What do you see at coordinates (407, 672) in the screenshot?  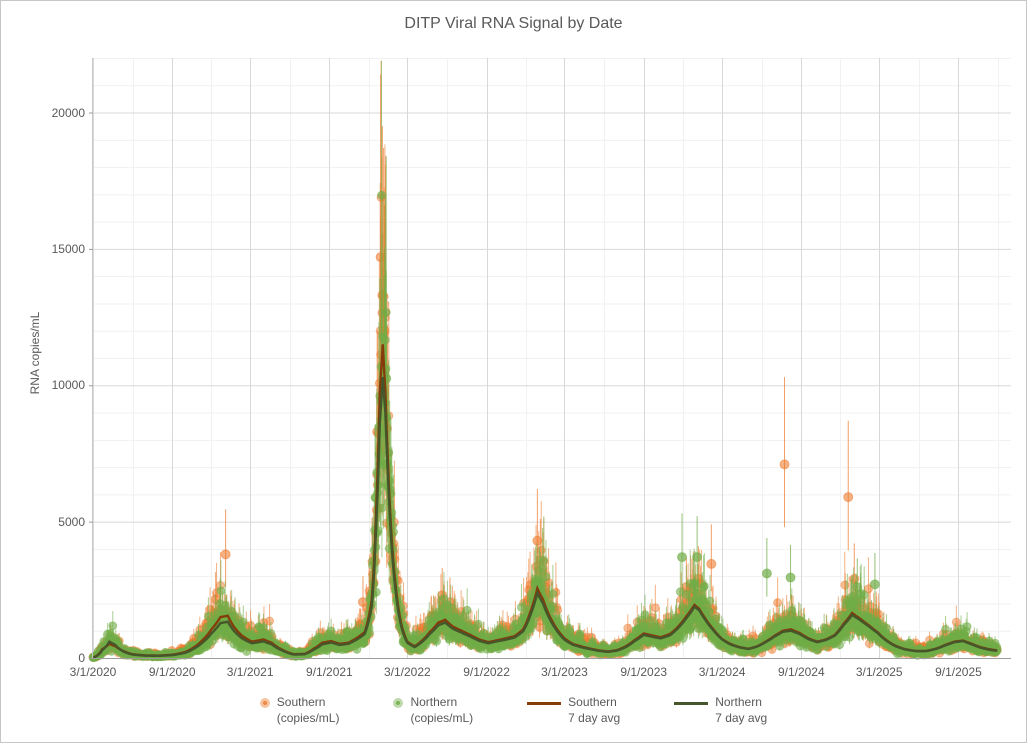 I see `x-tick-label: 3/1/2022` at bounding box center [407, 672].